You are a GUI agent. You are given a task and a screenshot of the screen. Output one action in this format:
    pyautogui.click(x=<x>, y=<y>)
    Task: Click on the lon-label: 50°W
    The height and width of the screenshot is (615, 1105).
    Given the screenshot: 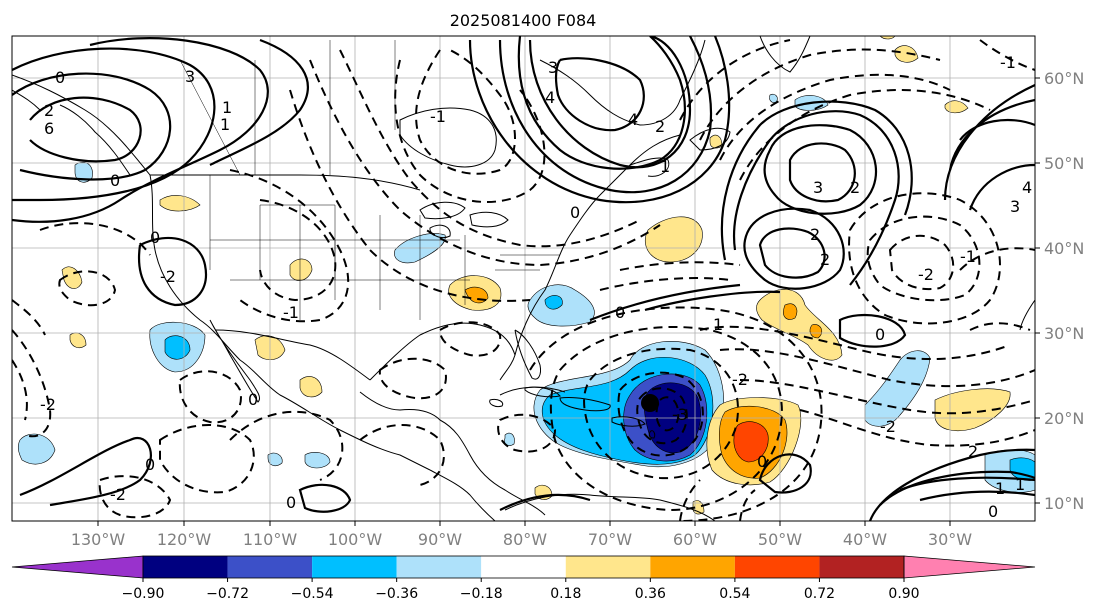 What is the action you would take?
    pyautogui.click(x=780, y=539)
    